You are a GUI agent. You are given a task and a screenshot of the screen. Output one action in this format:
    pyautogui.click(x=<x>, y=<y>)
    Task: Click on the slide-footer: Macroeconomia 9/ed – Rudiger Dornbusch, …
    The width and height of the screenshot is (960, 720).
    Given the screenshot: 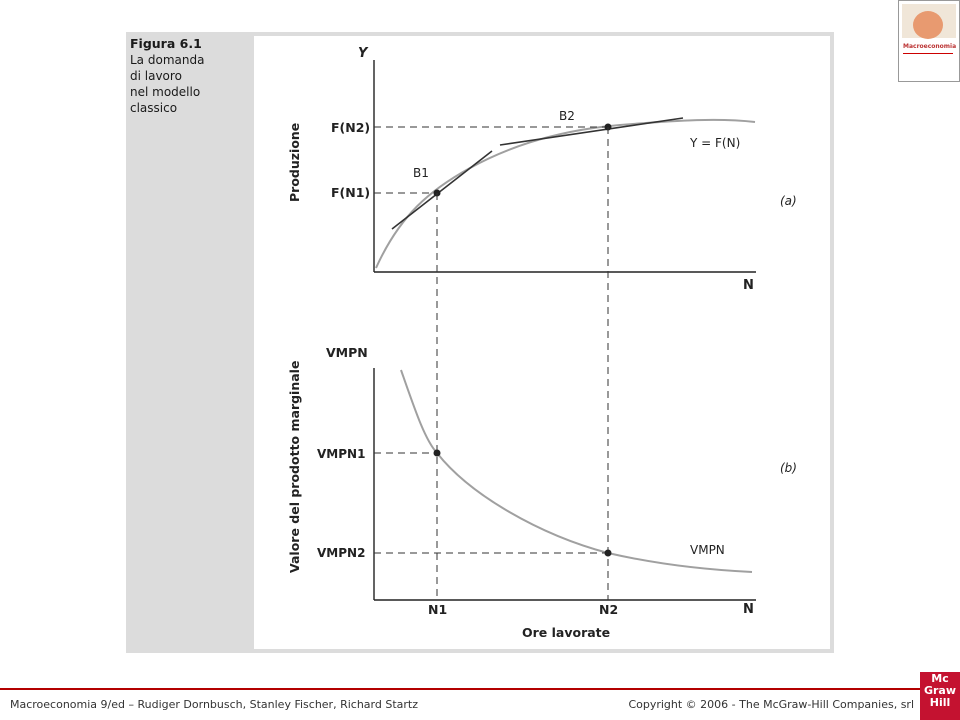 What is the action you would take?
    pyautogui.click(x=480, y=704)
    